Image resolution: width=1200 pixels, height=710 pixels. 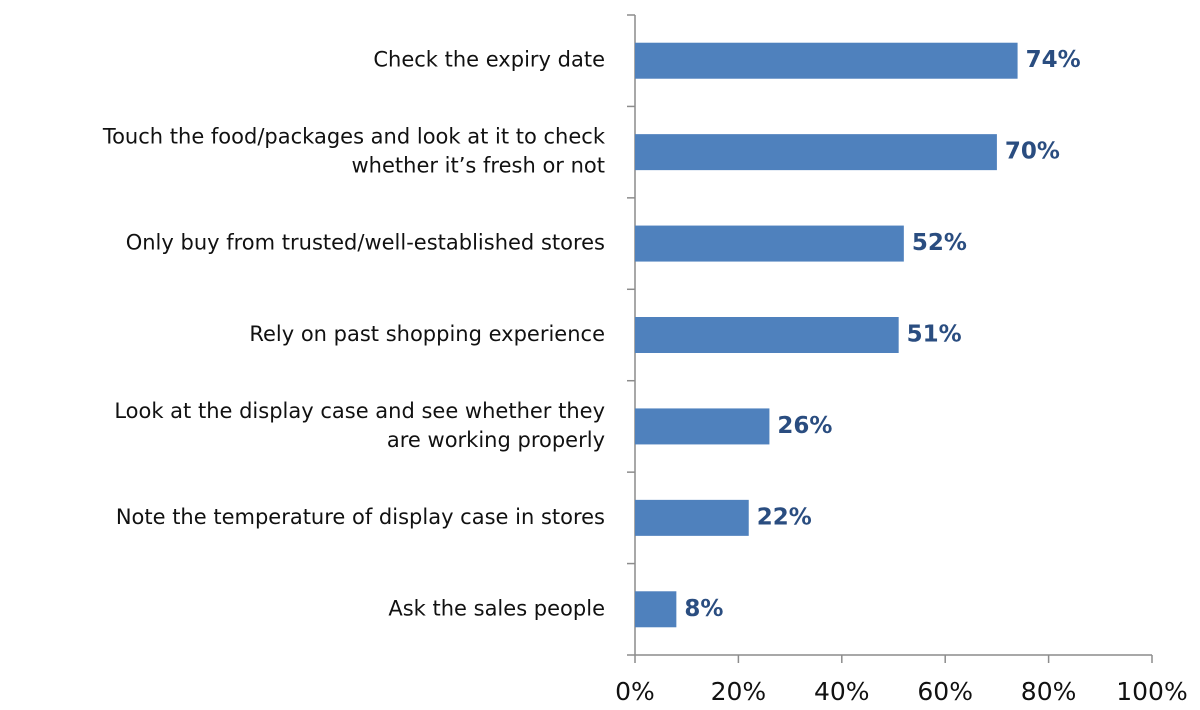 What do you see at coordinates (842, 691) in the screenshot?
I see `x-tick-label: 40%` at bounding box center [842, 691].